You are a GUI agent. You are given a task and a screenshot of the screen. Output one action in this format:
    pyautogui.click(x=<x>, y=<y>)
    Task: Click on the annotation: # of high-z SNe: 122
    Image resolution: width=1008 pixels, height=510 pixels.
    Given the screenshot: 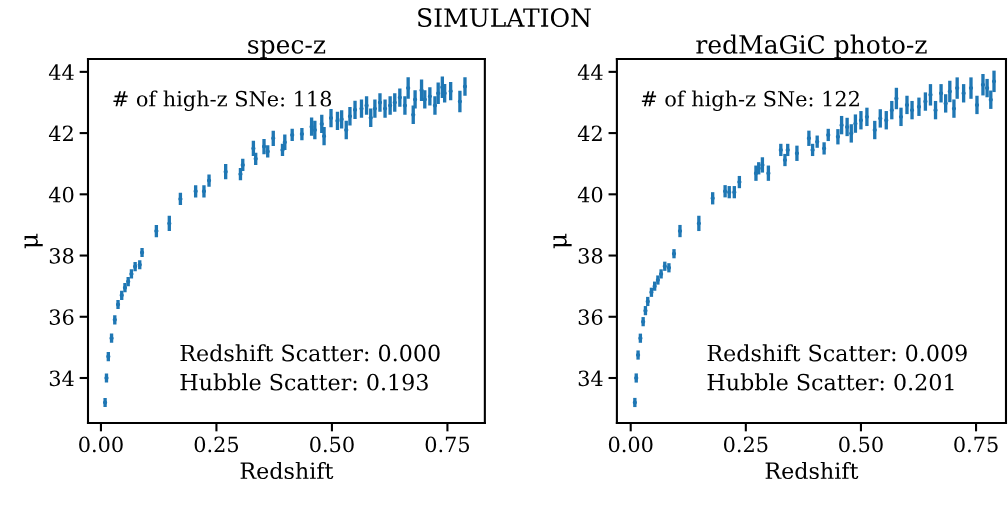 What is the action you would take?
    pyautogui.click(x=750, y=100)
    